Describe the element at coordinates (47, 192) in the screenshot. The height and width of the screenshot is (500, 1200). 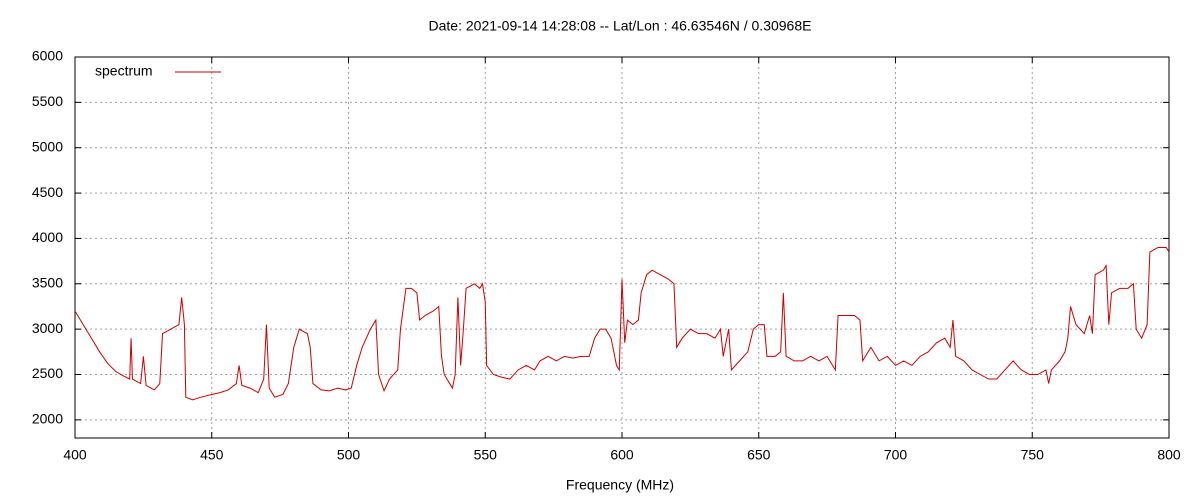
I see `y-tick-label: 4500` at that location.